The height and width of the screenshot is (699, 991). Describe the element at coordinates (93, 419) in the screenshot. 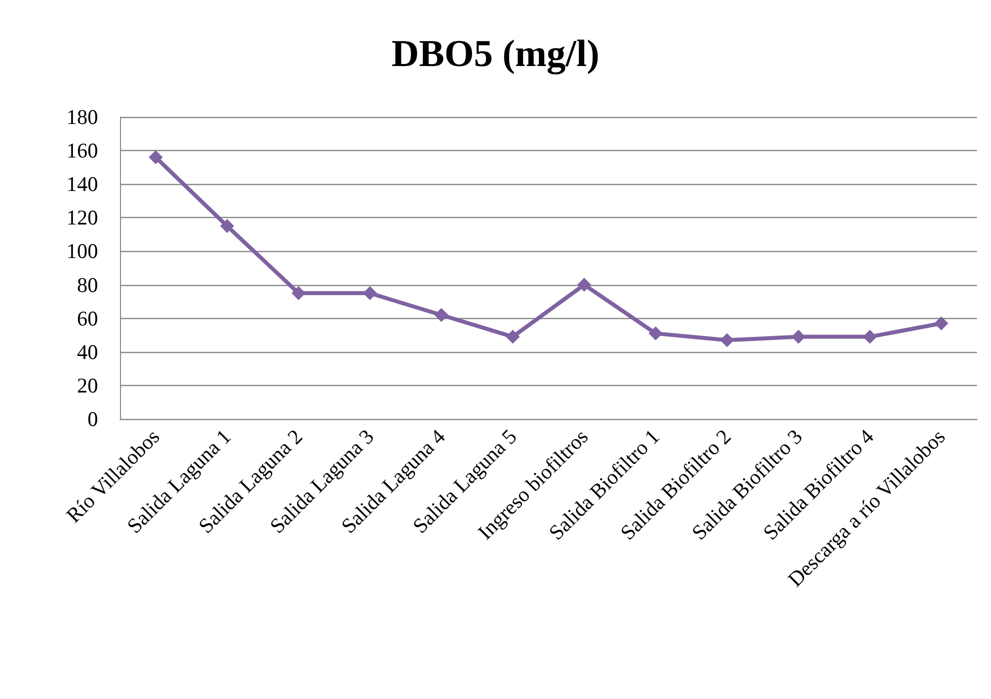

I see `y-tick-label: 0` at that location.